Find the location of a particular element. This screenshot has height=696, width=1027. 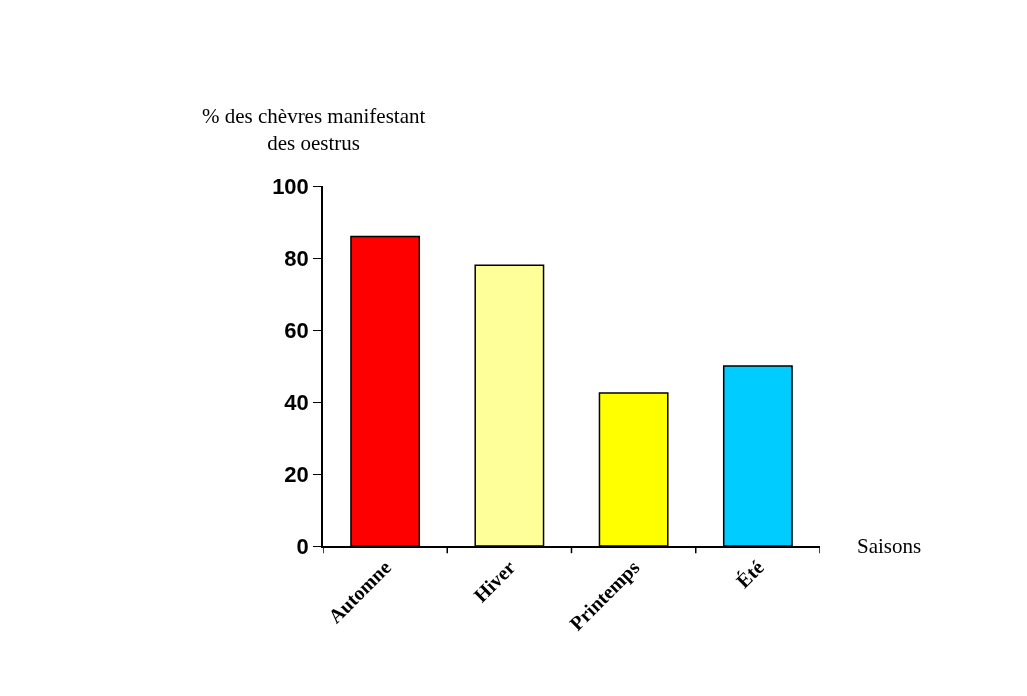

y-axis-title: % des chèvres manifestant des oestrus is located at coordinates (314, 130).